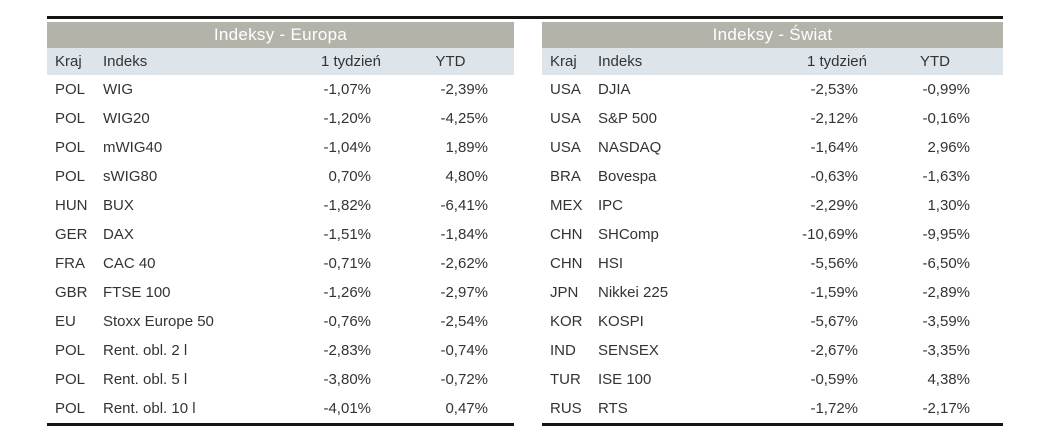 This screenshot has height=441, width=1057. What do you see at coordinates (565, 379) in the screenshot?
I see `cell-kraj: TUR` at bounding box center [565, 379].